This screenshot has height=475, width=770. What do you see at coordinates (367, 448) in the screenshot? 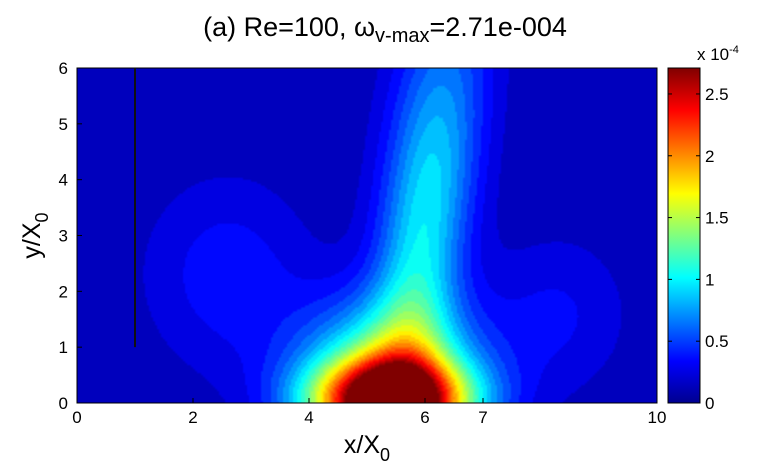
I see `x-axis-label: x/X0` at bounding box center [367, 448].